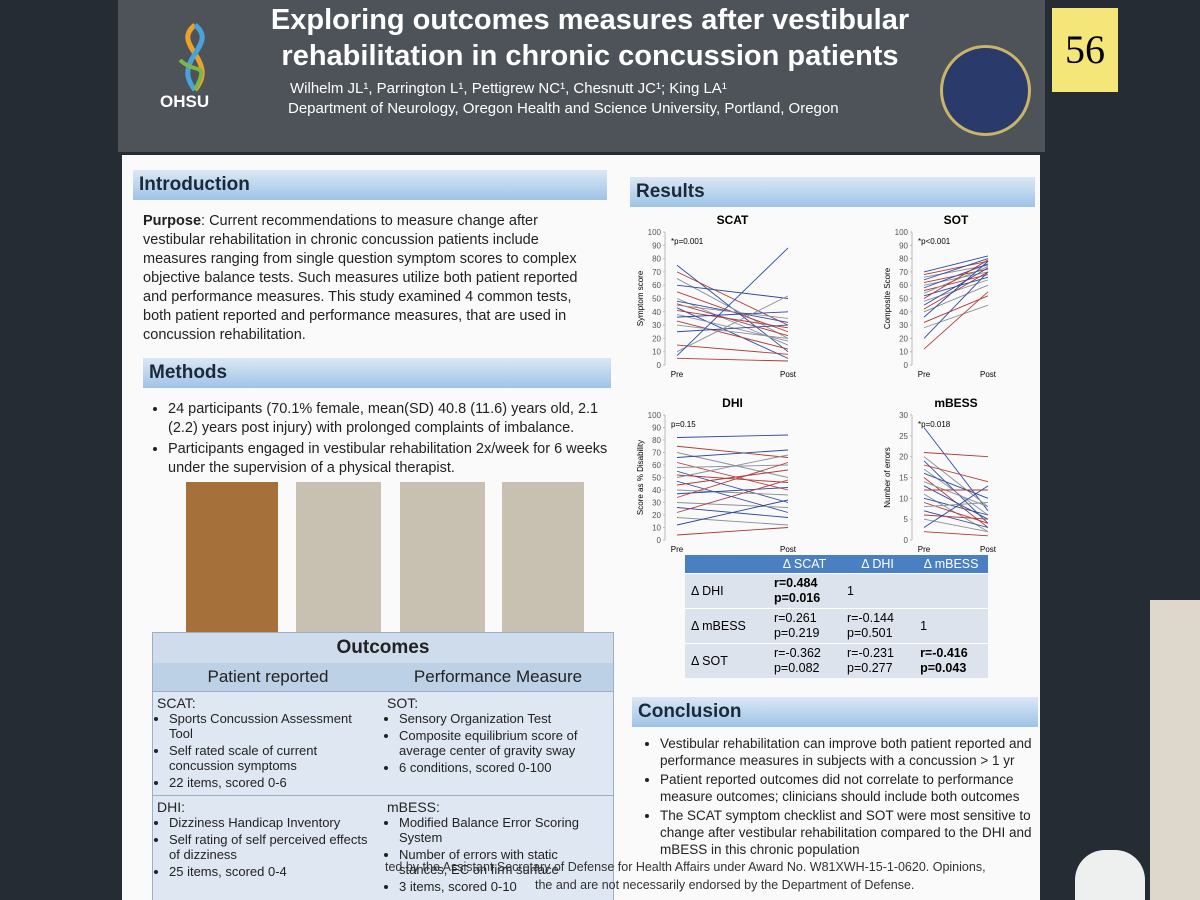  Describe the element at coordinates (850, 590) in the screenshot. I see `cell-line: 1` at that location.